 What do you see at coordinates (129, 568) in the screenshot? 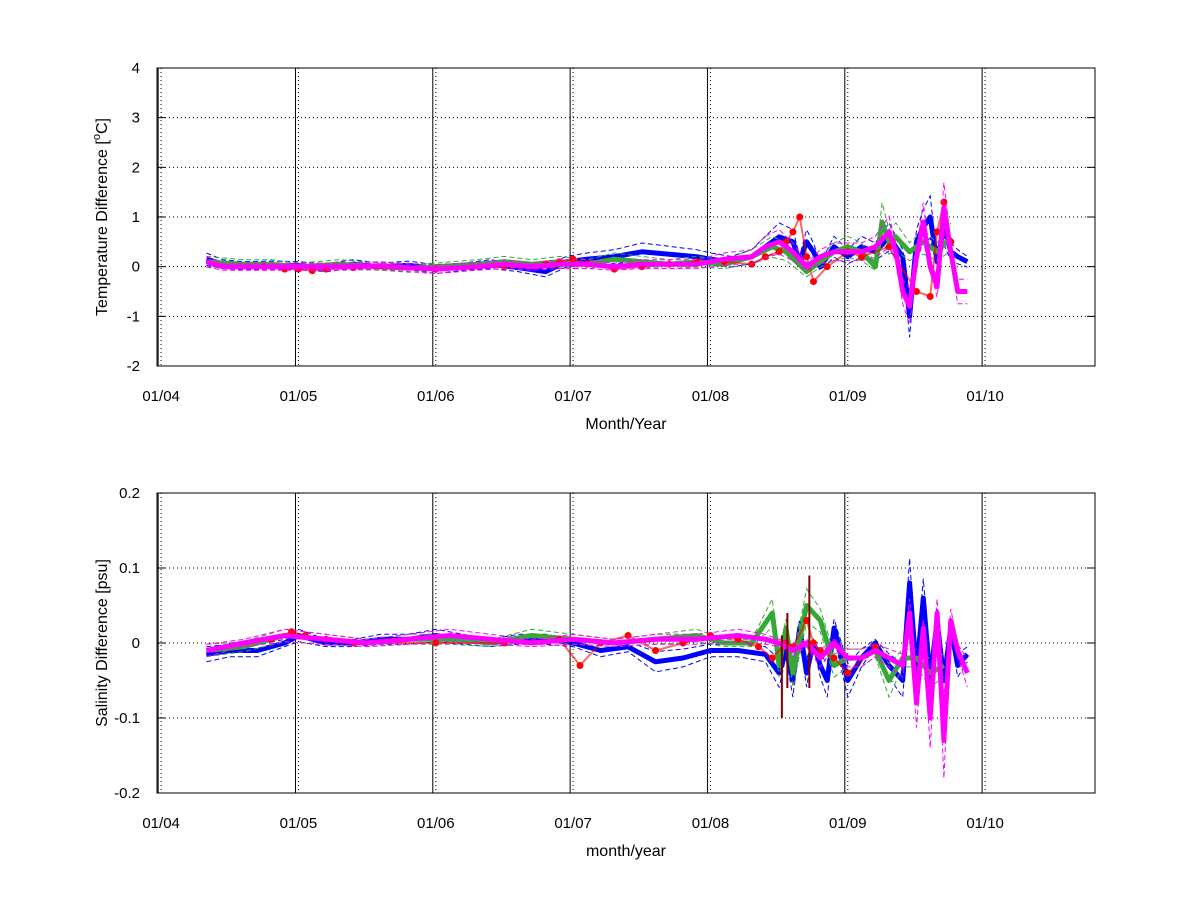
I see `salinity-ytick-label: 0.1` at bounding box center [129, 568].